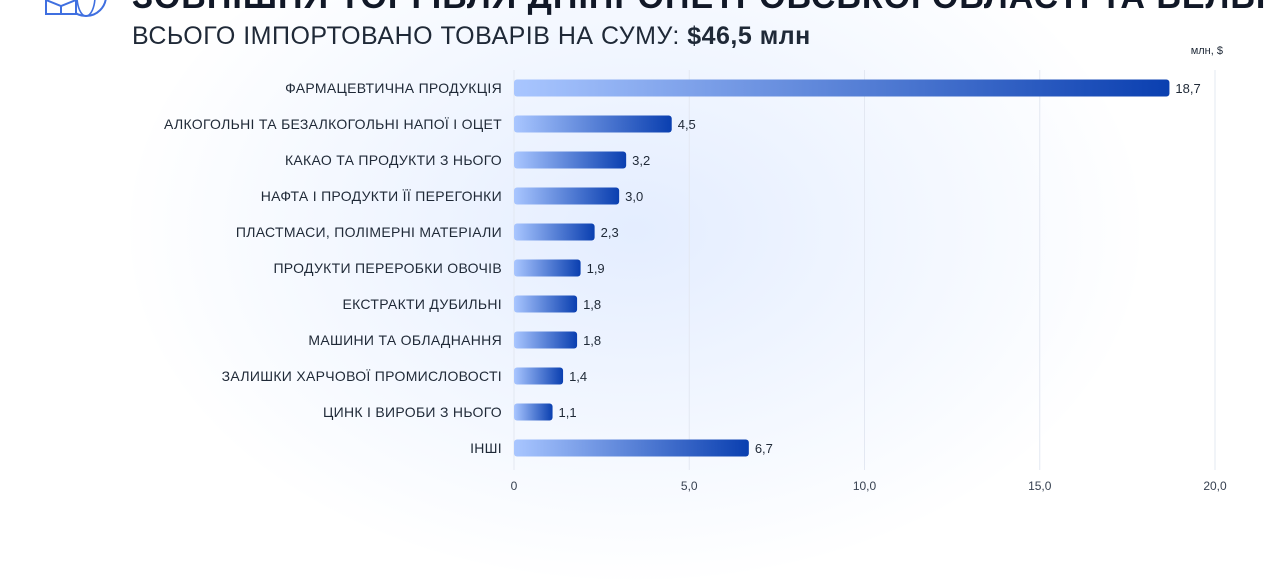 This screenshot has width=1280, height=580. What do you see at coordinates (423, 304) in the screenshot?
I see `category-label: ЕКСТРАКТИ ДУБИЛЬНІ` at bounding box center [423, 304].